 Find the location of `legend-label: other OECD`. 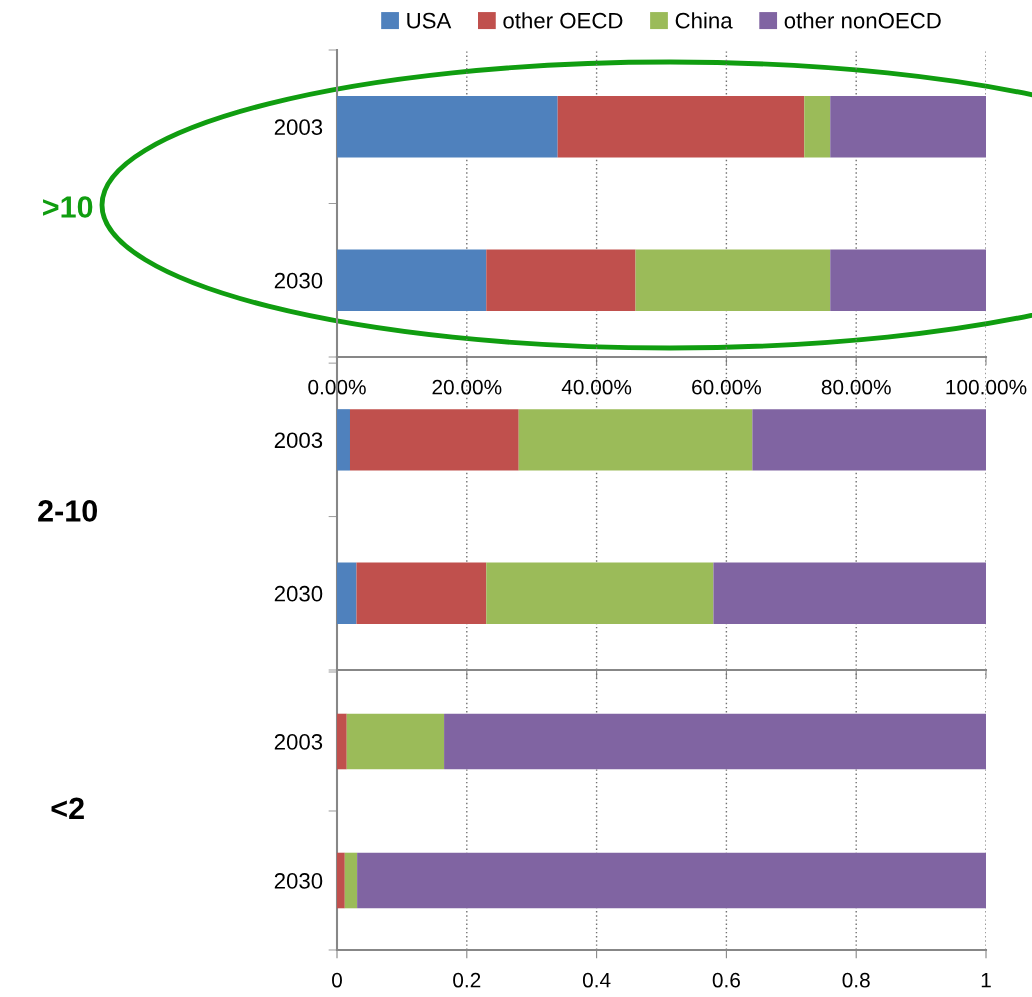

legend-label: other OECD is located at coordinates (563, 20).